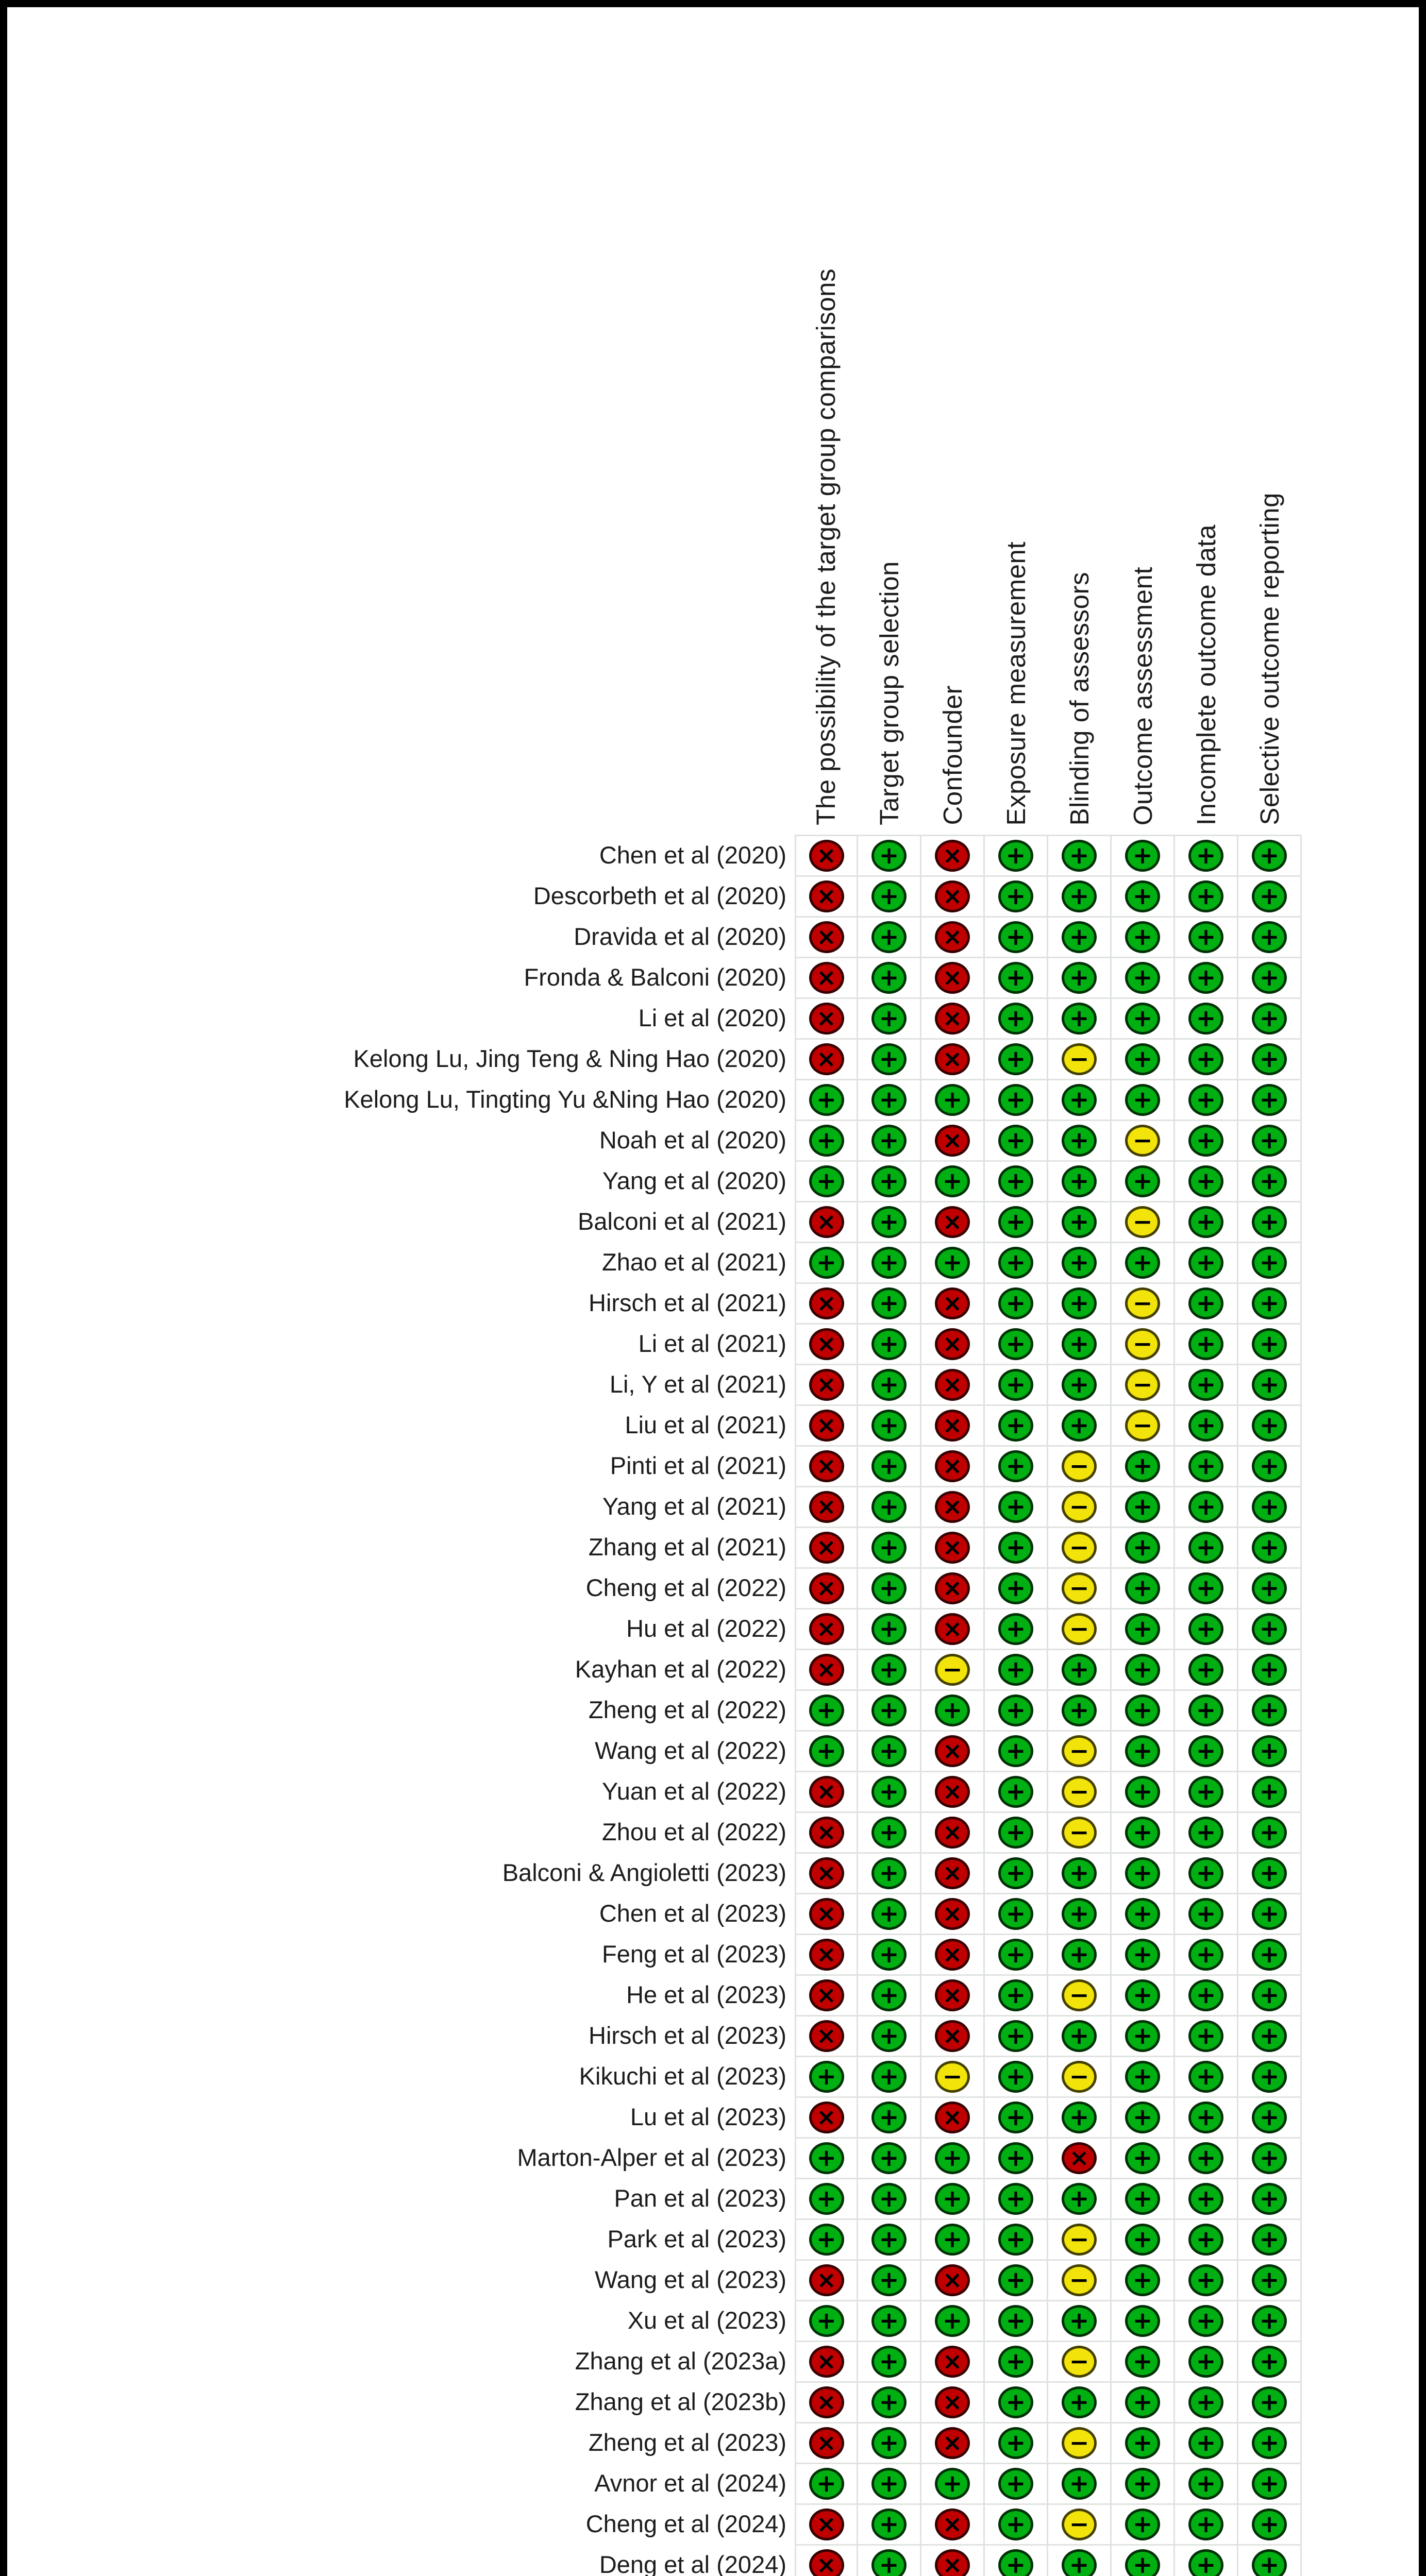 This screenshot has height=2576, width=1426. I want to click on column-header: Outcome assessment, so click(1143, 421).